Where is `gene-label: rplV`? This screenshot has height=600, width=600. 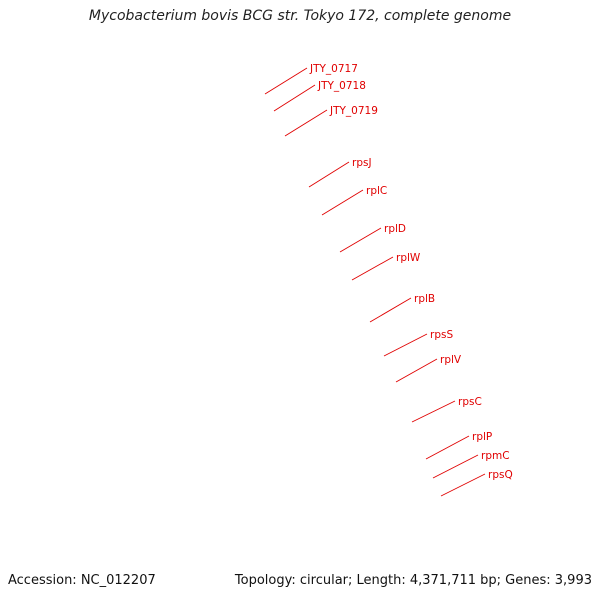
gene-label: rplV is located at coordinates (451, 360).